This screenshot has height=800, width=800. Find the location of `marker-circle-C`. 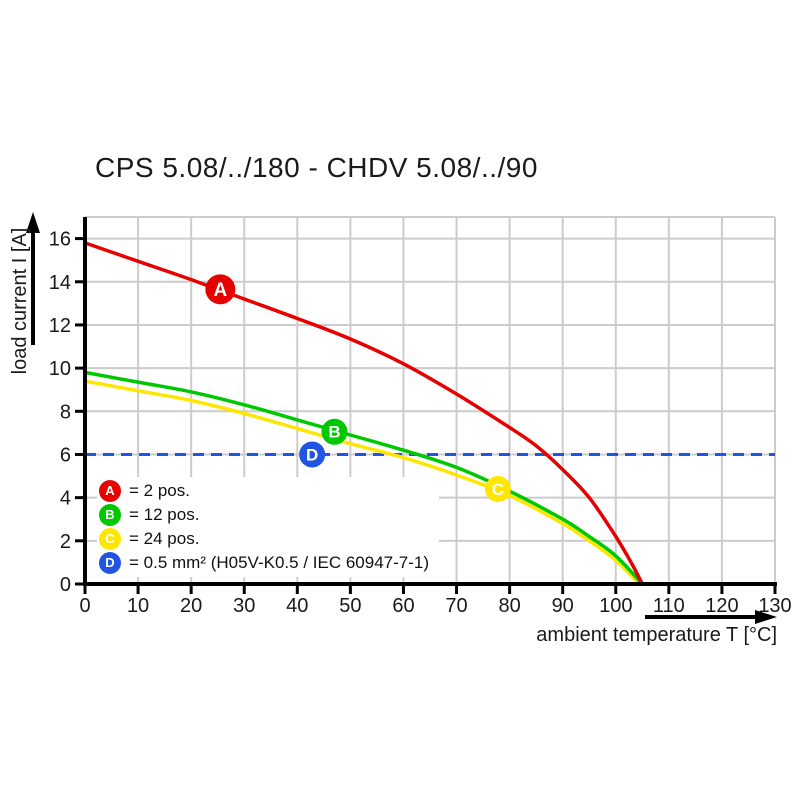

marker-circle-C is located at coordinates (497, 489).